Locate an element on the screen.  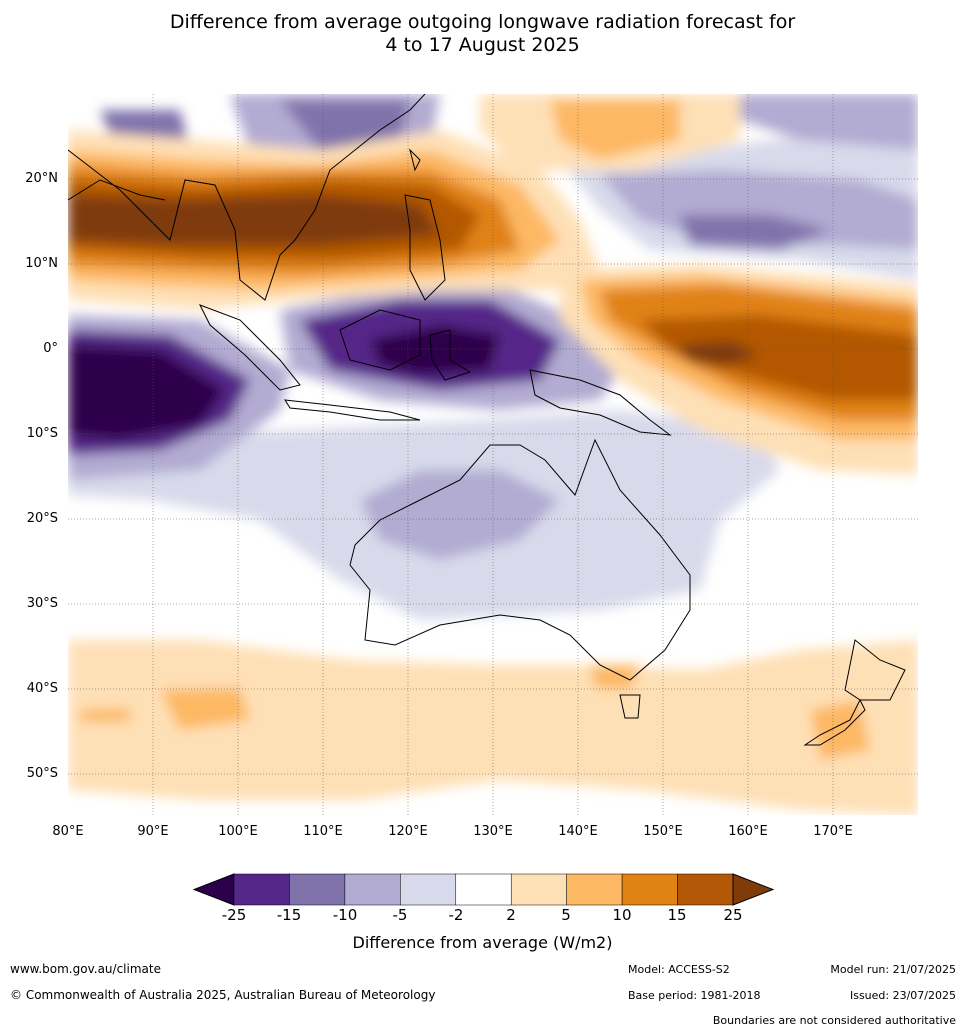
lat-label: 10°S is located at coordinates (42, 433).